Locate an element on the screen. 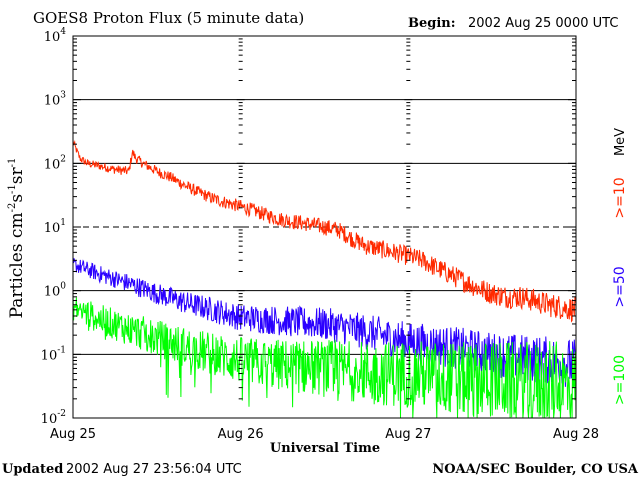 This screenshot has width=640, height=480. begin-label: Begin: is located at coordinates (432, 23).